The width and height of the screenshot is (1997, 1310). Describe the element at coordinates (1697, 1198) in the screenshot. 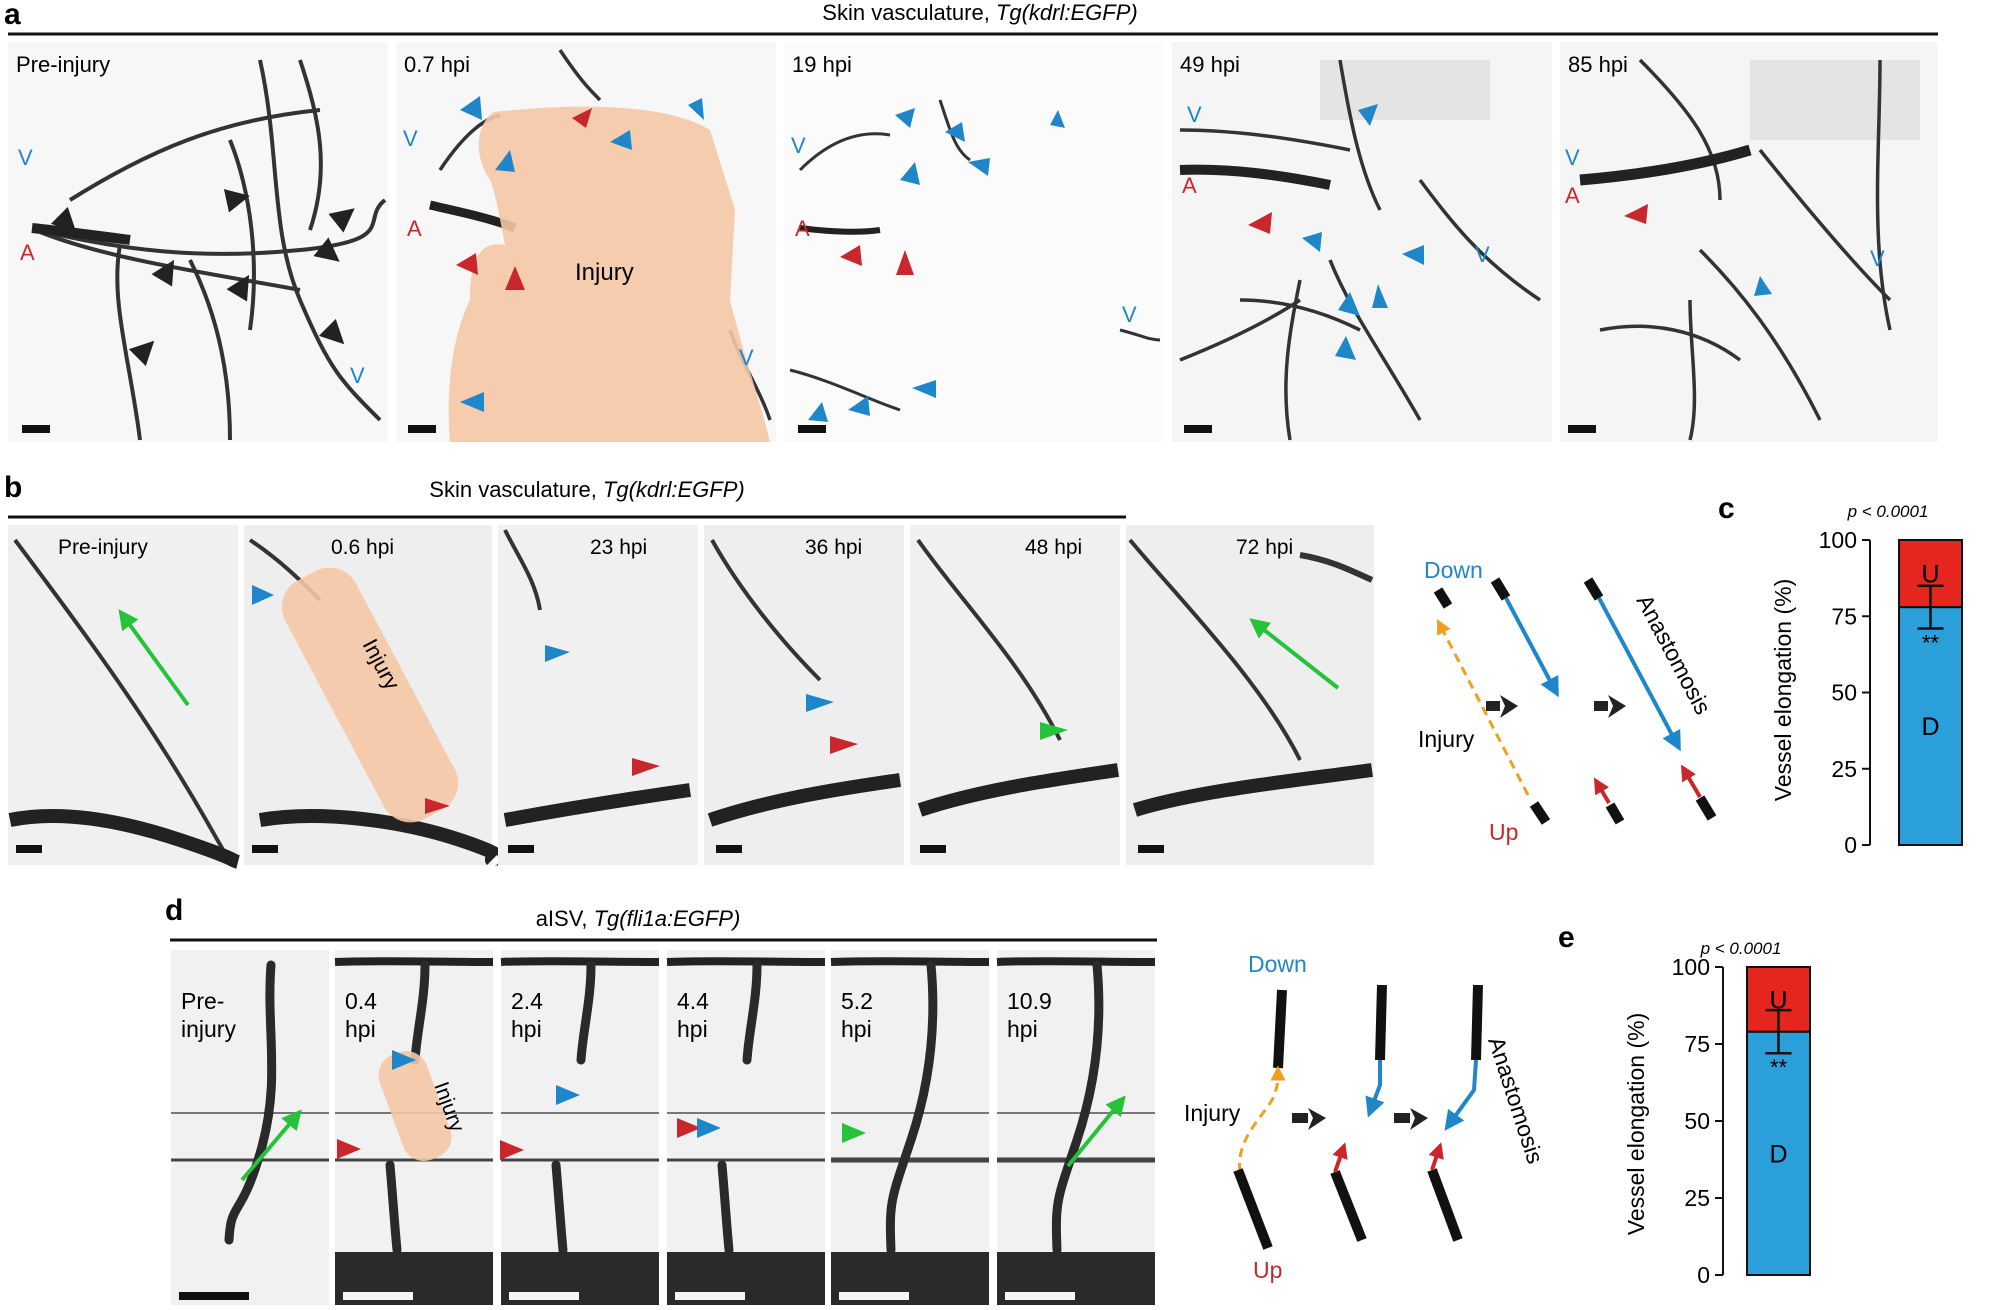

I see `y-tick-label: 25` at that location.